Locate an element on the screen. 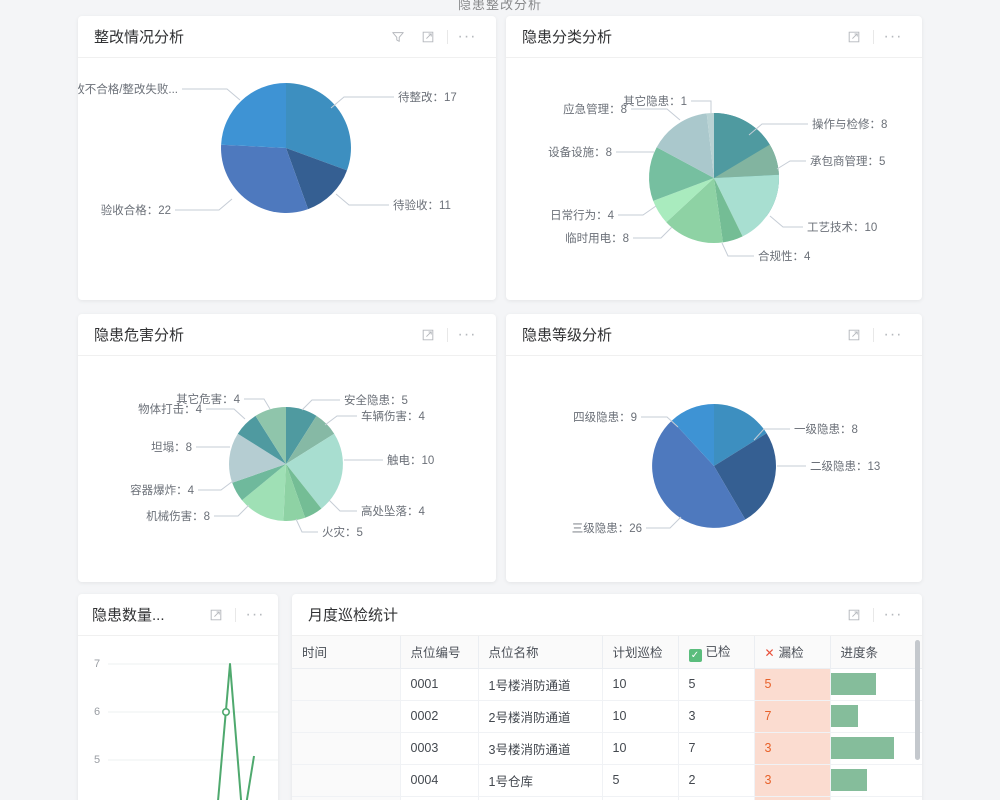 The width and height of the screenshot is (1000, 800). pie-label: 验收合格：22 is located at coordinates (135, 211).